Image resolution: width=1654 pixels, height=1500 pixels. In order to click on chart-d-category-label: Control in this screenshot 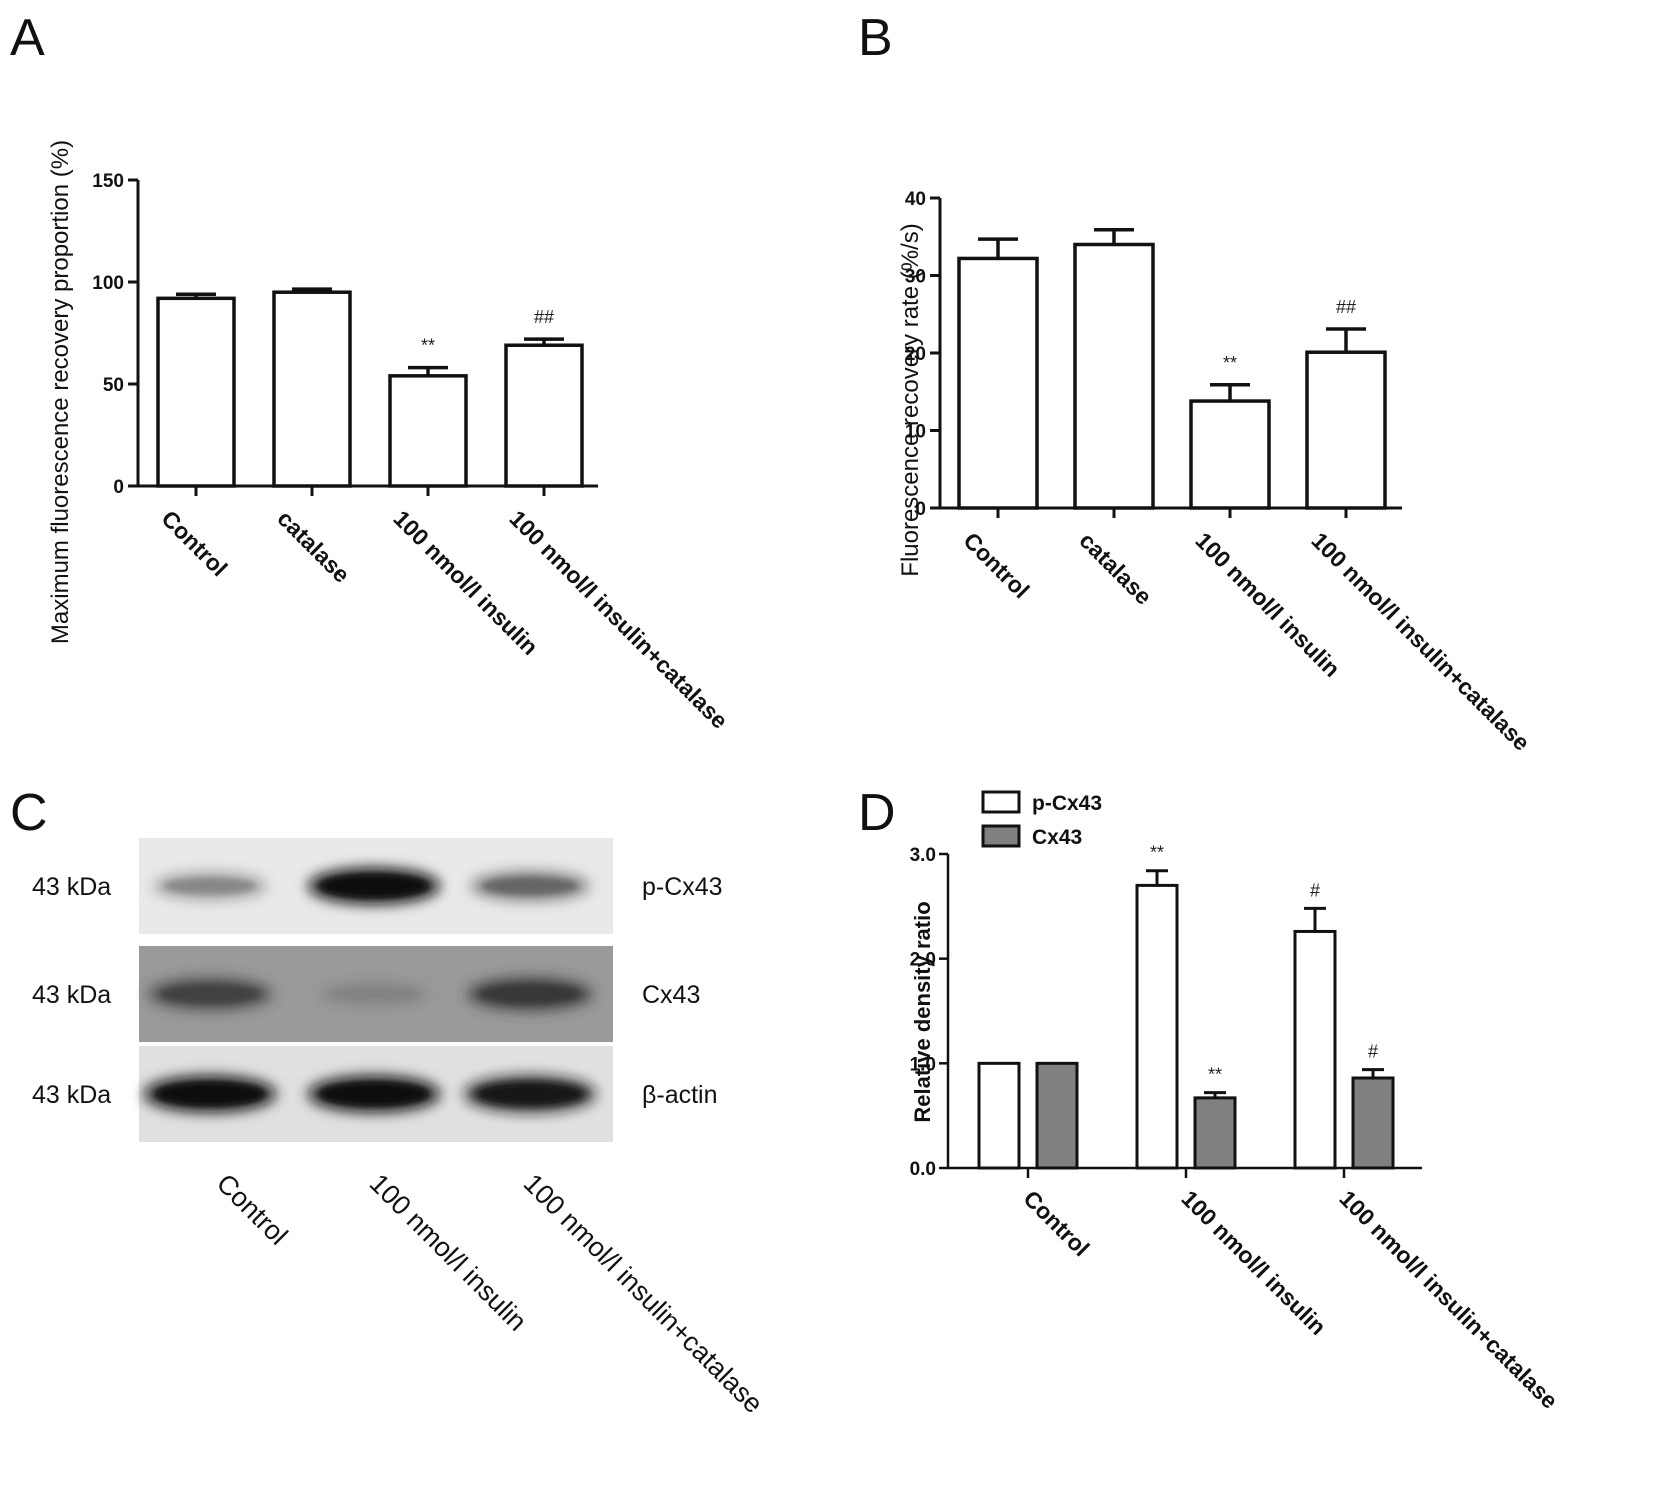, I will do `click(1056, 1223)`.